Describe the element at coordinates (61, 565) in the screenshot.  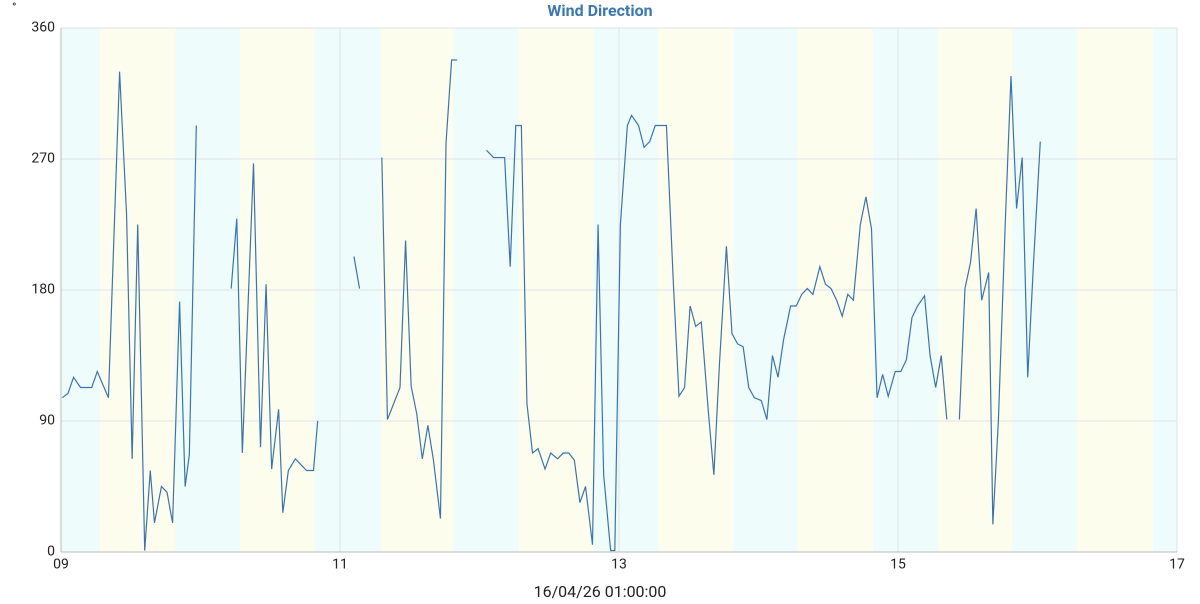
I see `x-tick-label: 09` at that location.